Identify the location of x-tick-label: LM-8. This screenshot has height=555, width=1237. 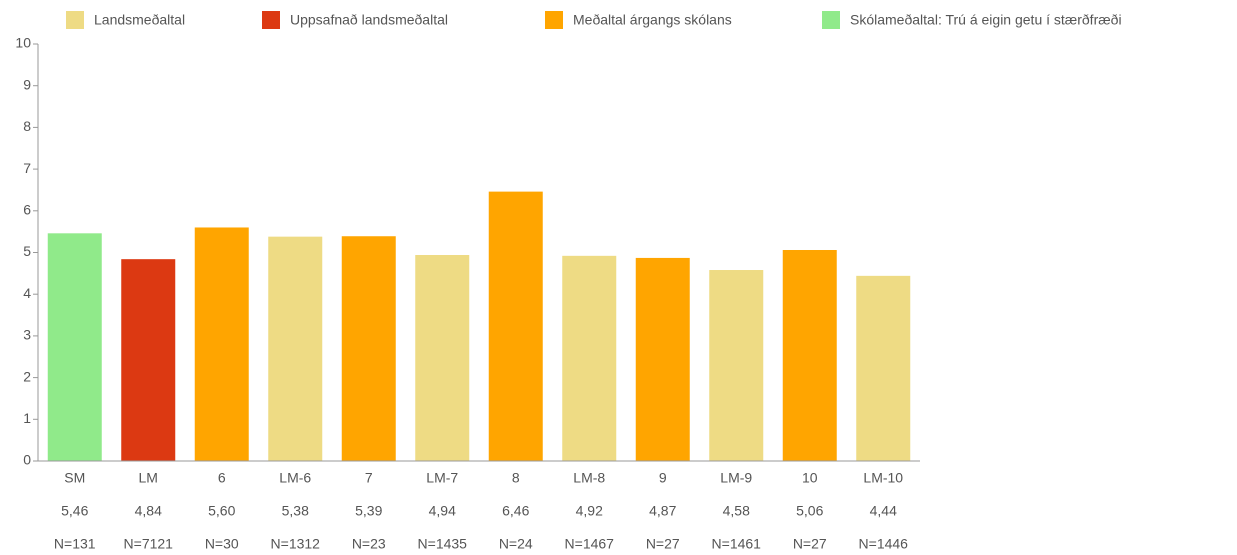
(589, 478).